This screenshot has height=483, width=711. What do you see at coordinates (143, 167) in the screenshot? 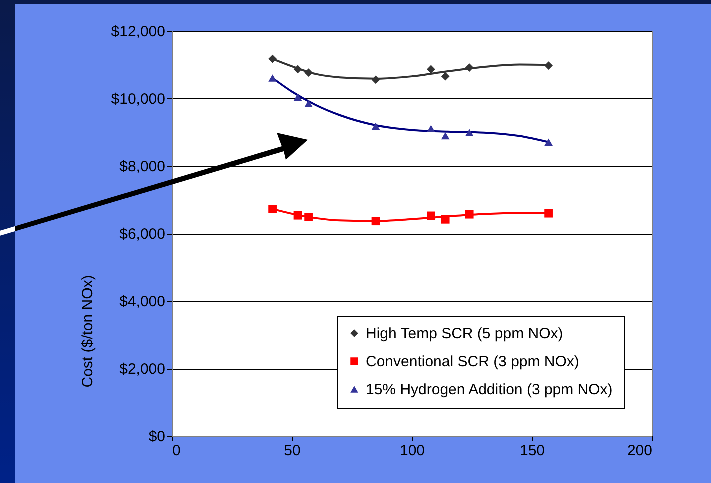
I see `y-tick-label: $8,000` at bounding box center [143, 167].